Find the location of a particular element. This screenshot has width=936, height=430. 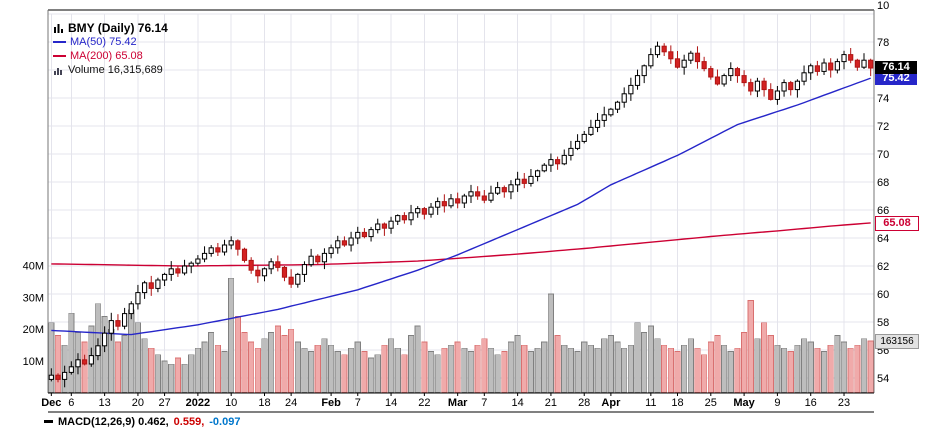

svg-text: 66 is located at coordinates (883, 211).